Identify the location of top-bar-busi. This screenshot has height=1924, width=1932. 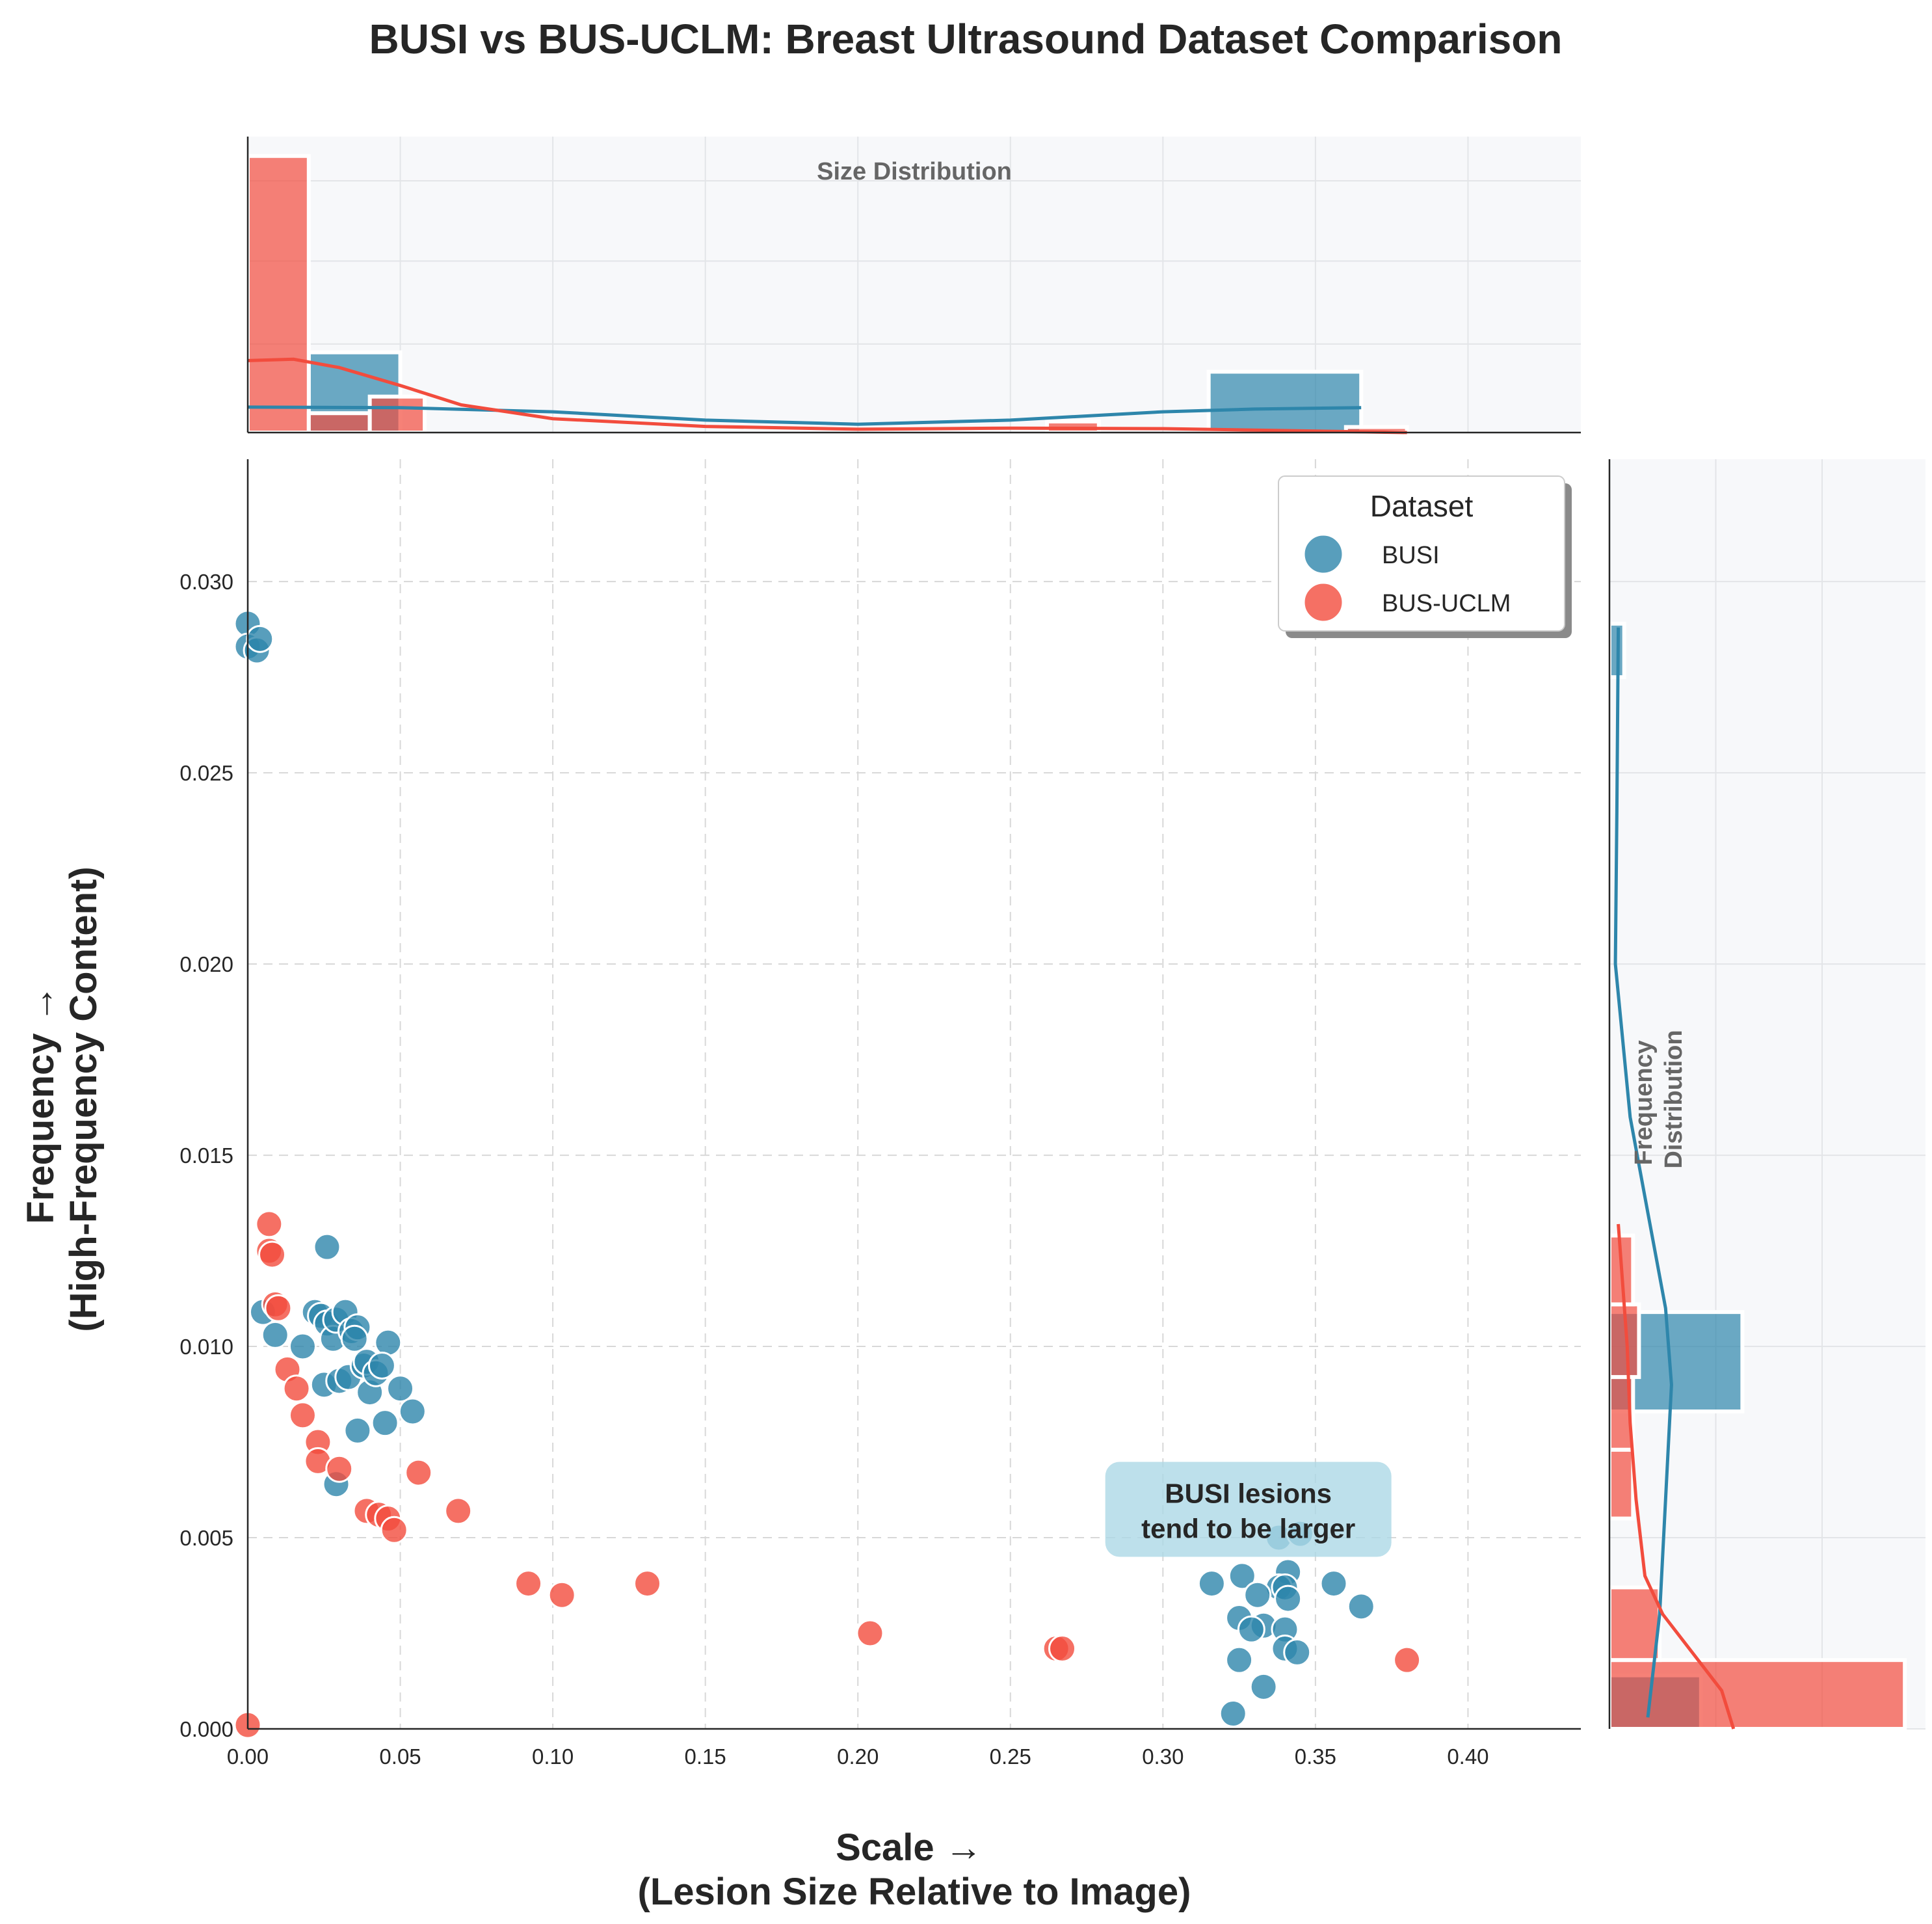
(1285, 402).